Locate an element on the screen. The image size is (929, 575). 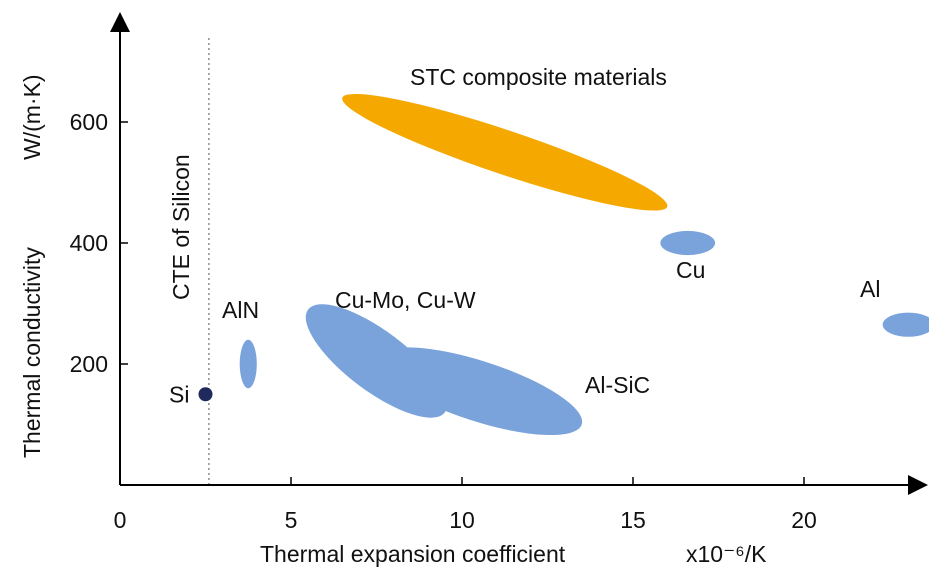
region-label-al: Al is located at coordinates (870, 289).